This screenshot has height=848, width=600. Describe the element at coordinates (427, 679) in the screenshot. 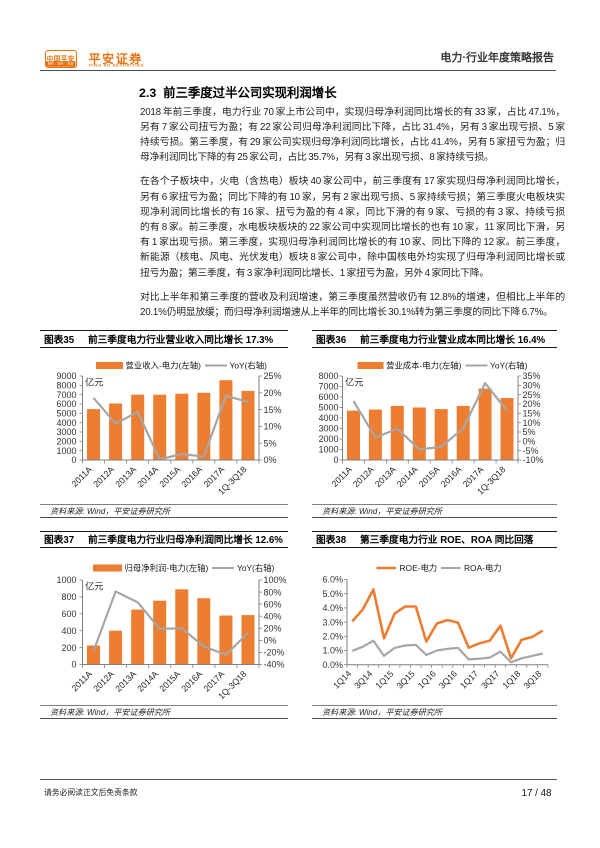

I see `svg-text: 1Q16` at that location.